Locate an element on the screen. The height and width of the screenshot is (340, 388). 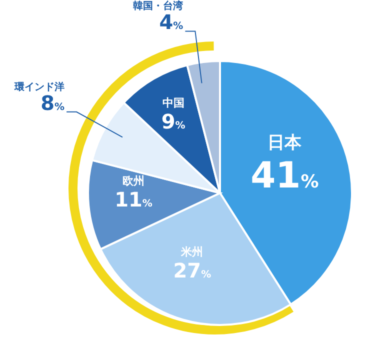
slice-label: 中国 is located at coordinates (173, 103).